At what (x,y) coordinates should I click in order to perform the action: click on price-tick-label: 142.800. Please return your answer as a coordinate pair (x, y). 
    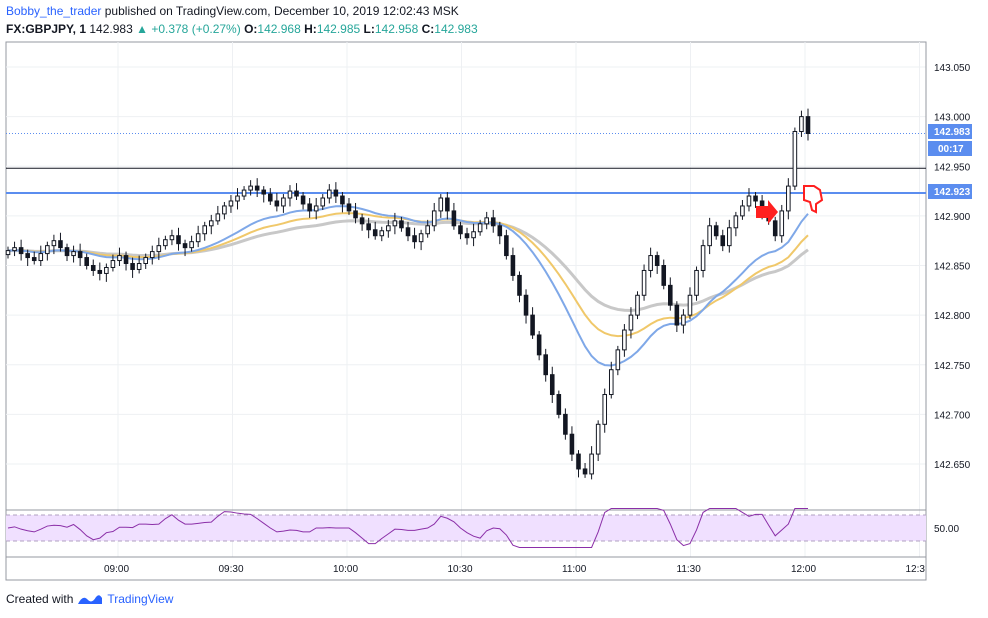
    Looking at the image, I should click on (952, 316).